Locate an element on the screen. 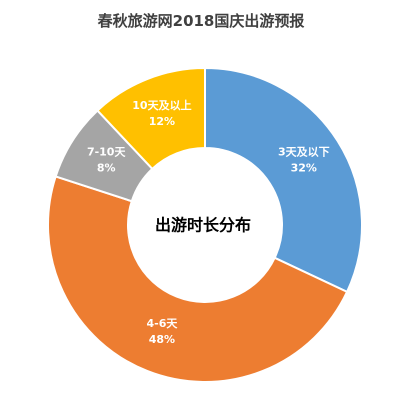 Image resolution: width=402 pixels, height=419 pixels. slice-category-label: 3天及以下 is located at coordinates (304, 151).